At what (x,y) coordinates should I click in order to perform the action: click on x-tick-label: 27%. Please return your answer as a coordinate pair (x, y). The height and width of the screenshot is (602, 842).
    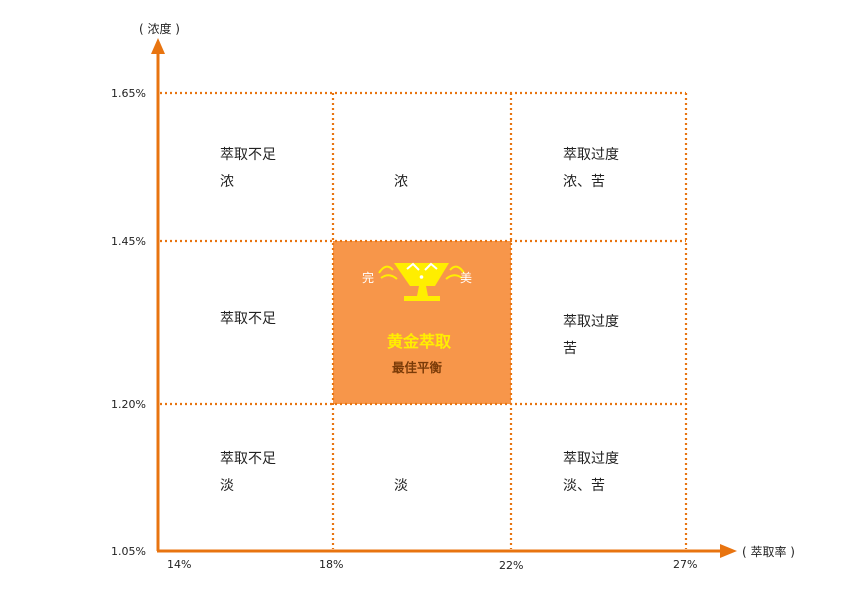
    Looking at the image, I should click on (685, 564).